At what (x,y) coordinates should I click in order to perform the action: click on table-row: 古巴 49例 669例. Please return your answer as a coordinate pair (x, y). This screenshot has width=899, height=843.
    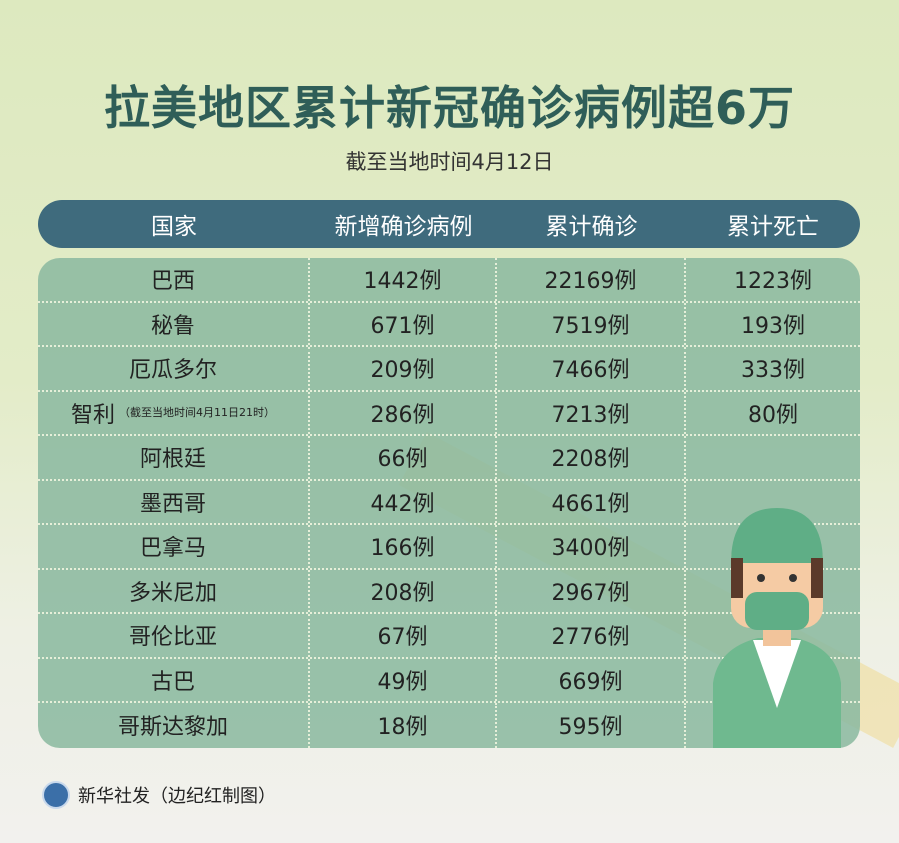
    Looking at the image, I should click on (449, 680).